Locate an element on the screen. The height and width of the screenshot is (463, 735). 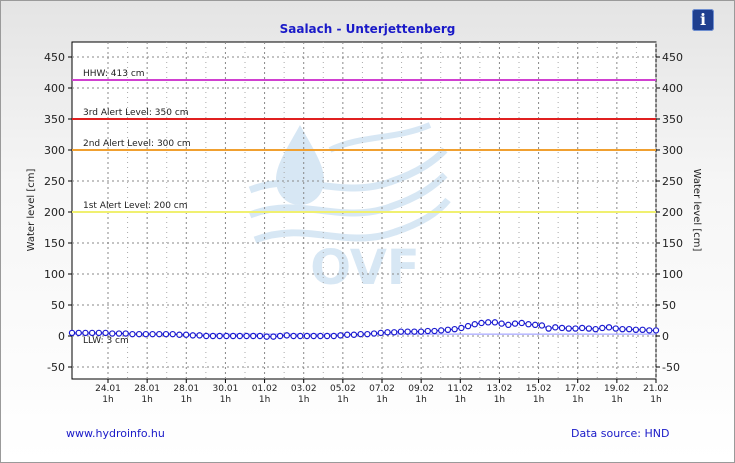
x-tick-label-date: 07.02 is located at coordinates (382, 389).